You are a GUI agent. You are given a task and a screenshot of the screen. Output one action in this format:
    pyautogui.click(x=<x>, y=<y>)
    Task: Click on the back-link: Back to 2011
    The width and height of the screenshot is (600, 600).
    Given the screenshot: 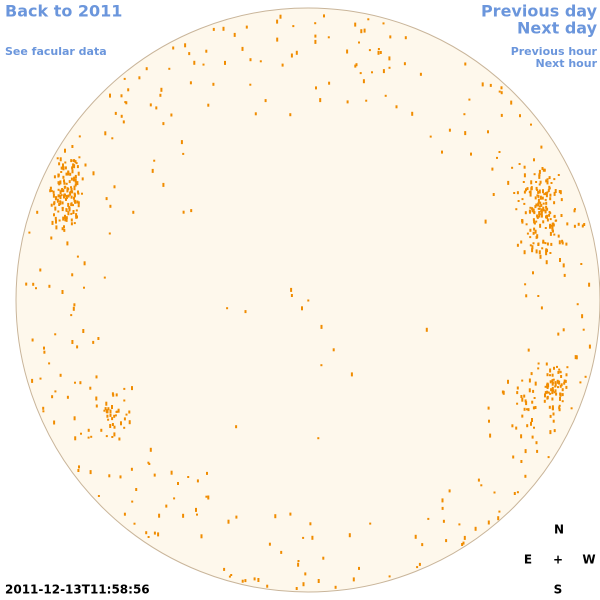 What is the action you would take?
    pyautogui.click(x=63, y=11)
    